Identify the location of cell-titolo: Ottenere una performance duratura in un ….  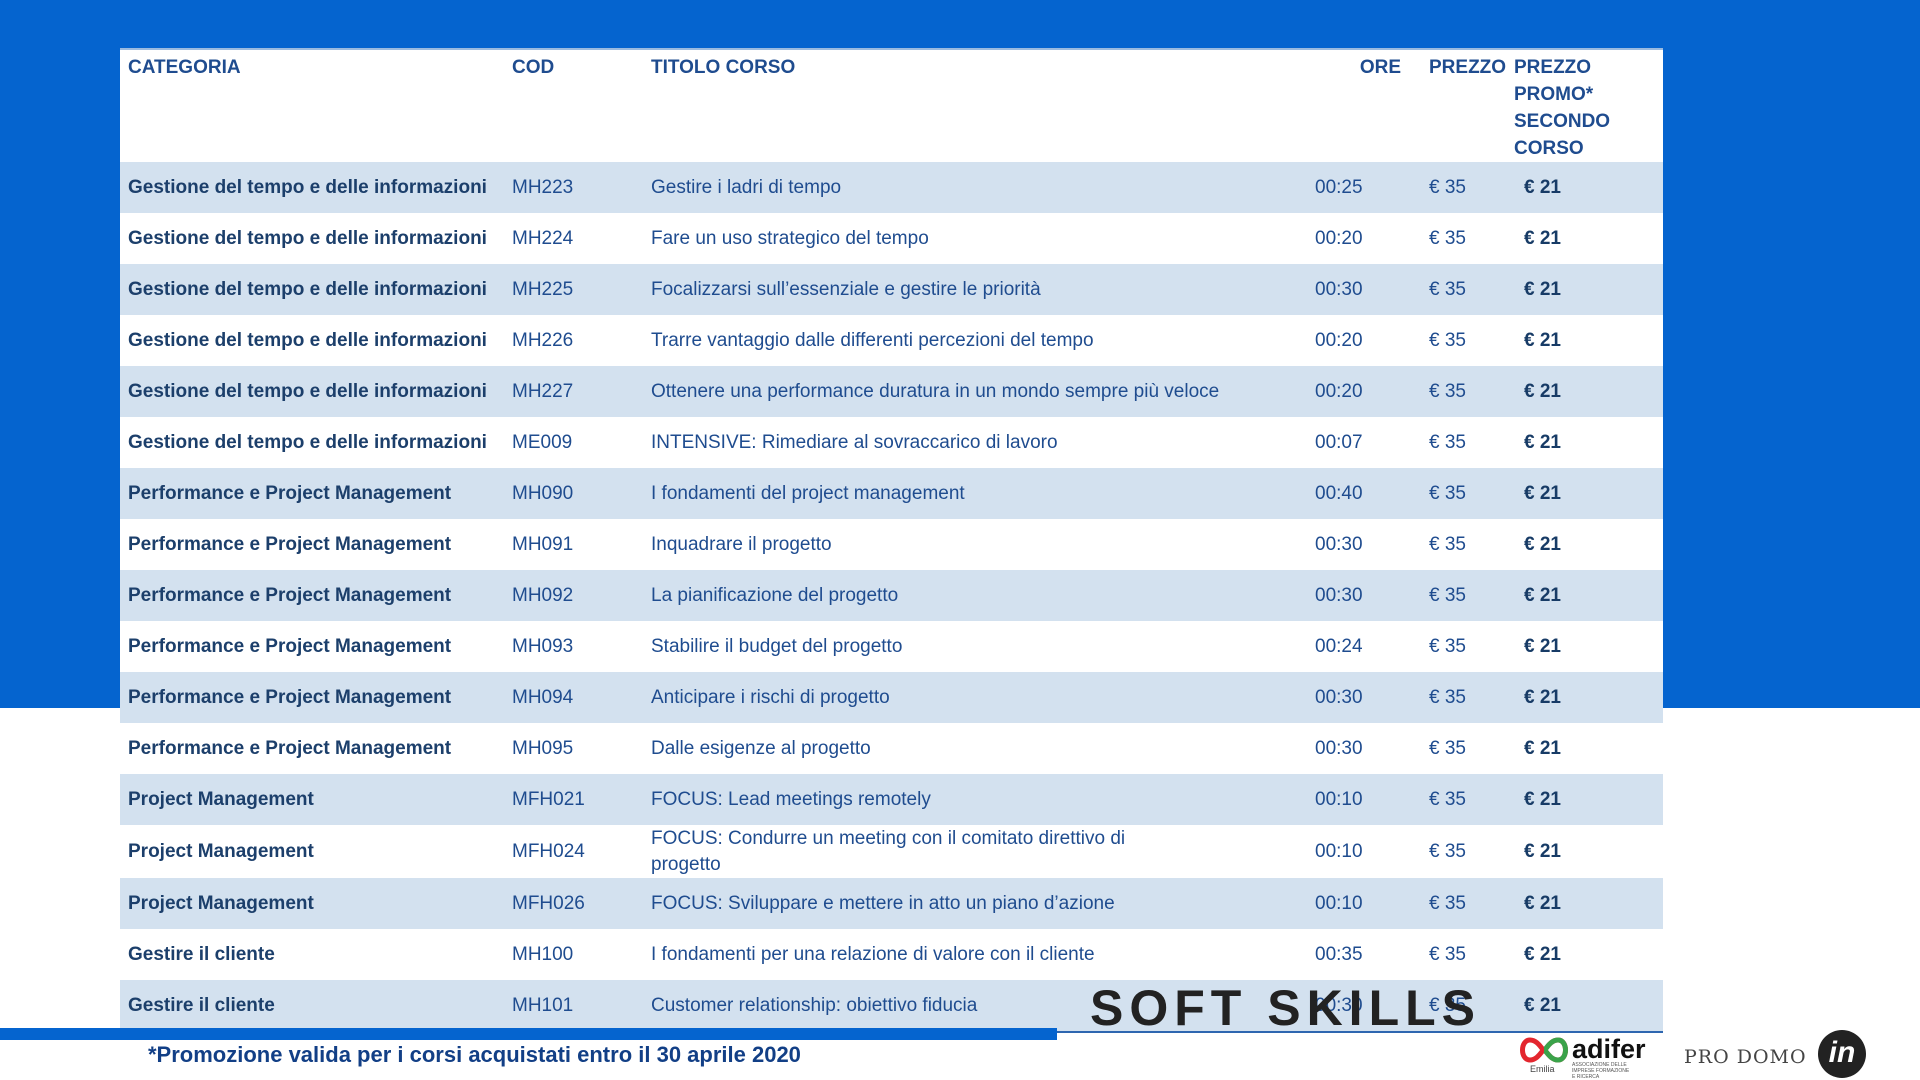
(975, 391).